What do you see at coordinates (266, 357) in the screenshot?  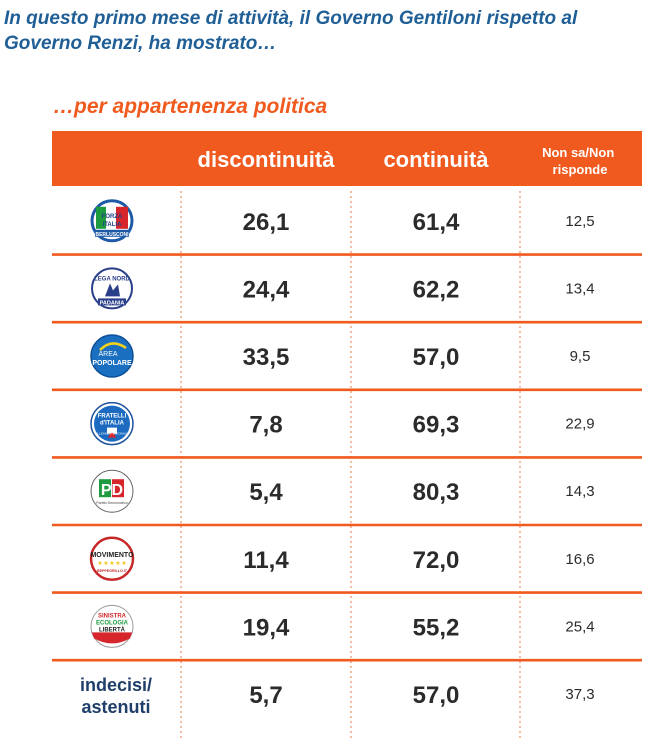 I see `value-discontinuita: 33,5` at bounding box center [266, 357].